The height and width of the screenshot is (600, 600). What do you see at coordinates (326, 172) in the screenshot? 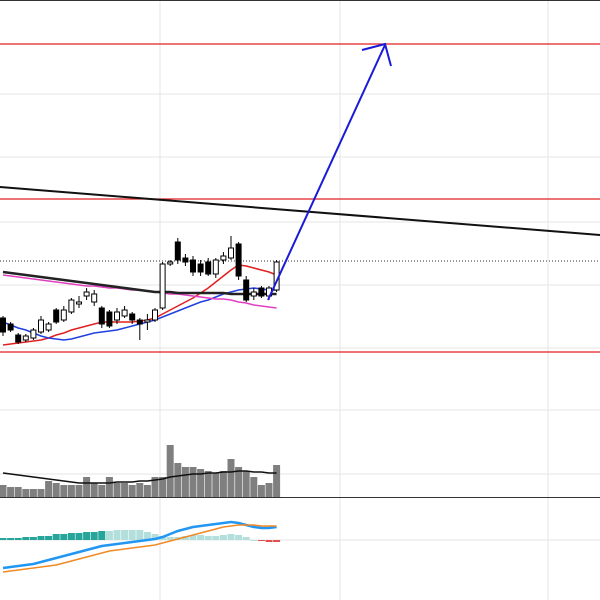
I see `arrow-shaft` at bounding box center [326, 172].